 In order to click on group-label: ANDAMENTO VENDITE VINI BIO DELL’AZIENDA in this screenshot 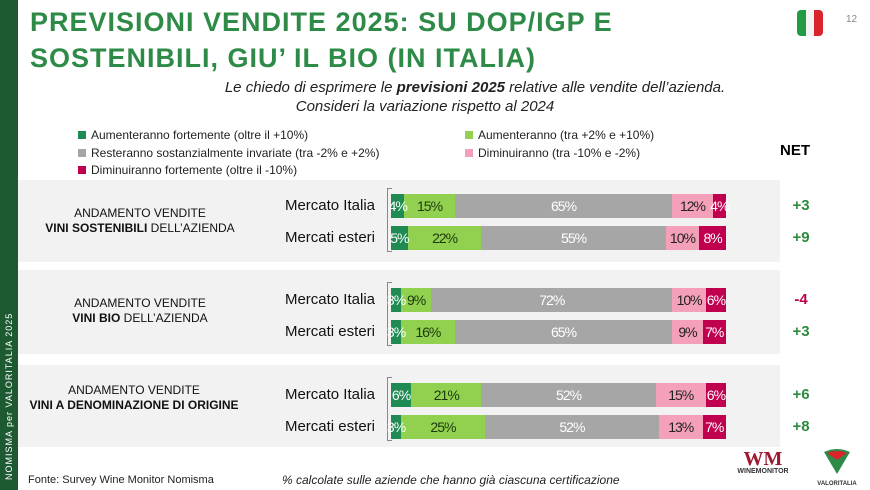, I will do `click(140, 311)`.